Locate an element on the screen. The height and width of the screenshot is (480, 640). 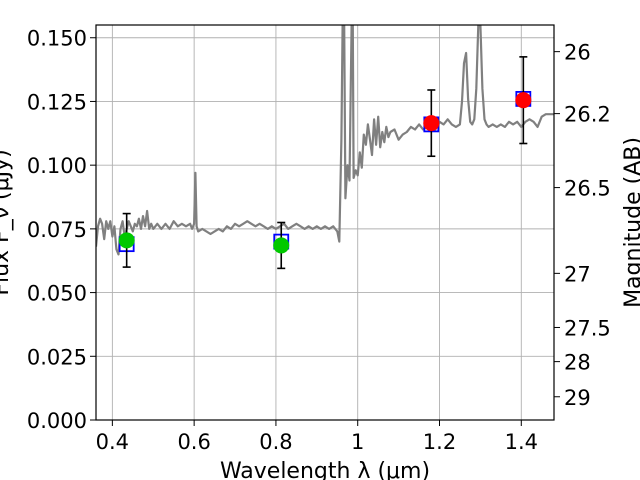
y-tick-label: 0.125 is located at coordinates (57, 102).